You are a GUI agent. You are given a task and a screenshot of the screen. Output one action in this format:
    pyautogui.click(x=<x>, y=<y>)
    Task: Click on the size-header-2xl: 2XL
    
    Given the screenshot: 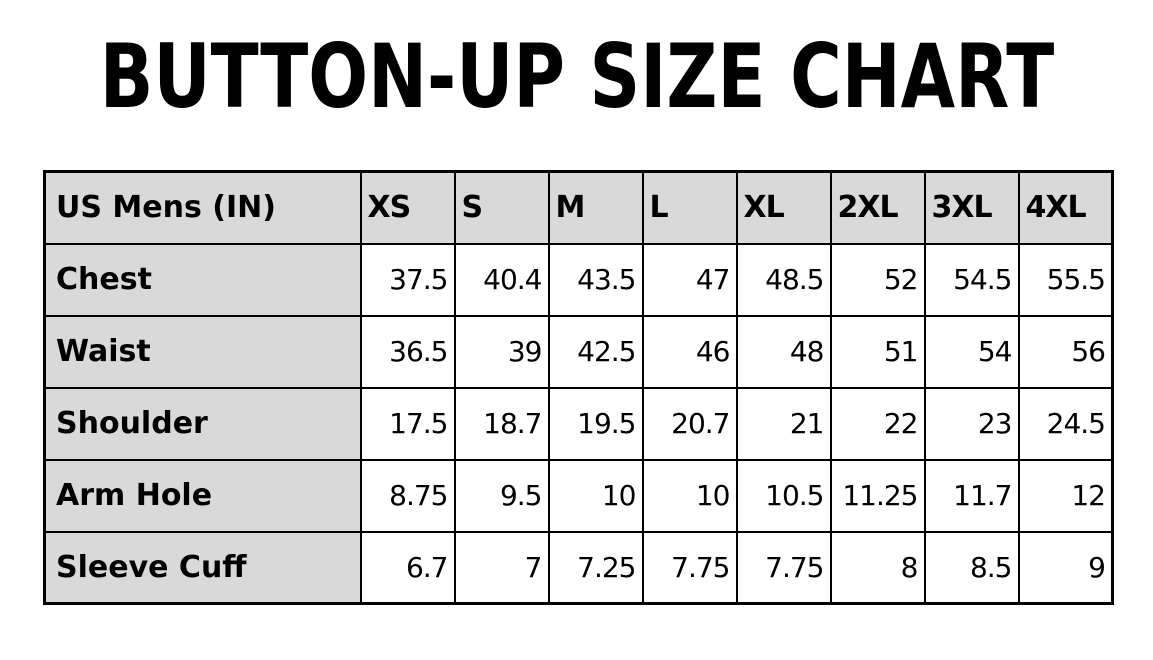 What is the action you would take?
    pyautogui.click(x=877, y=207)
    